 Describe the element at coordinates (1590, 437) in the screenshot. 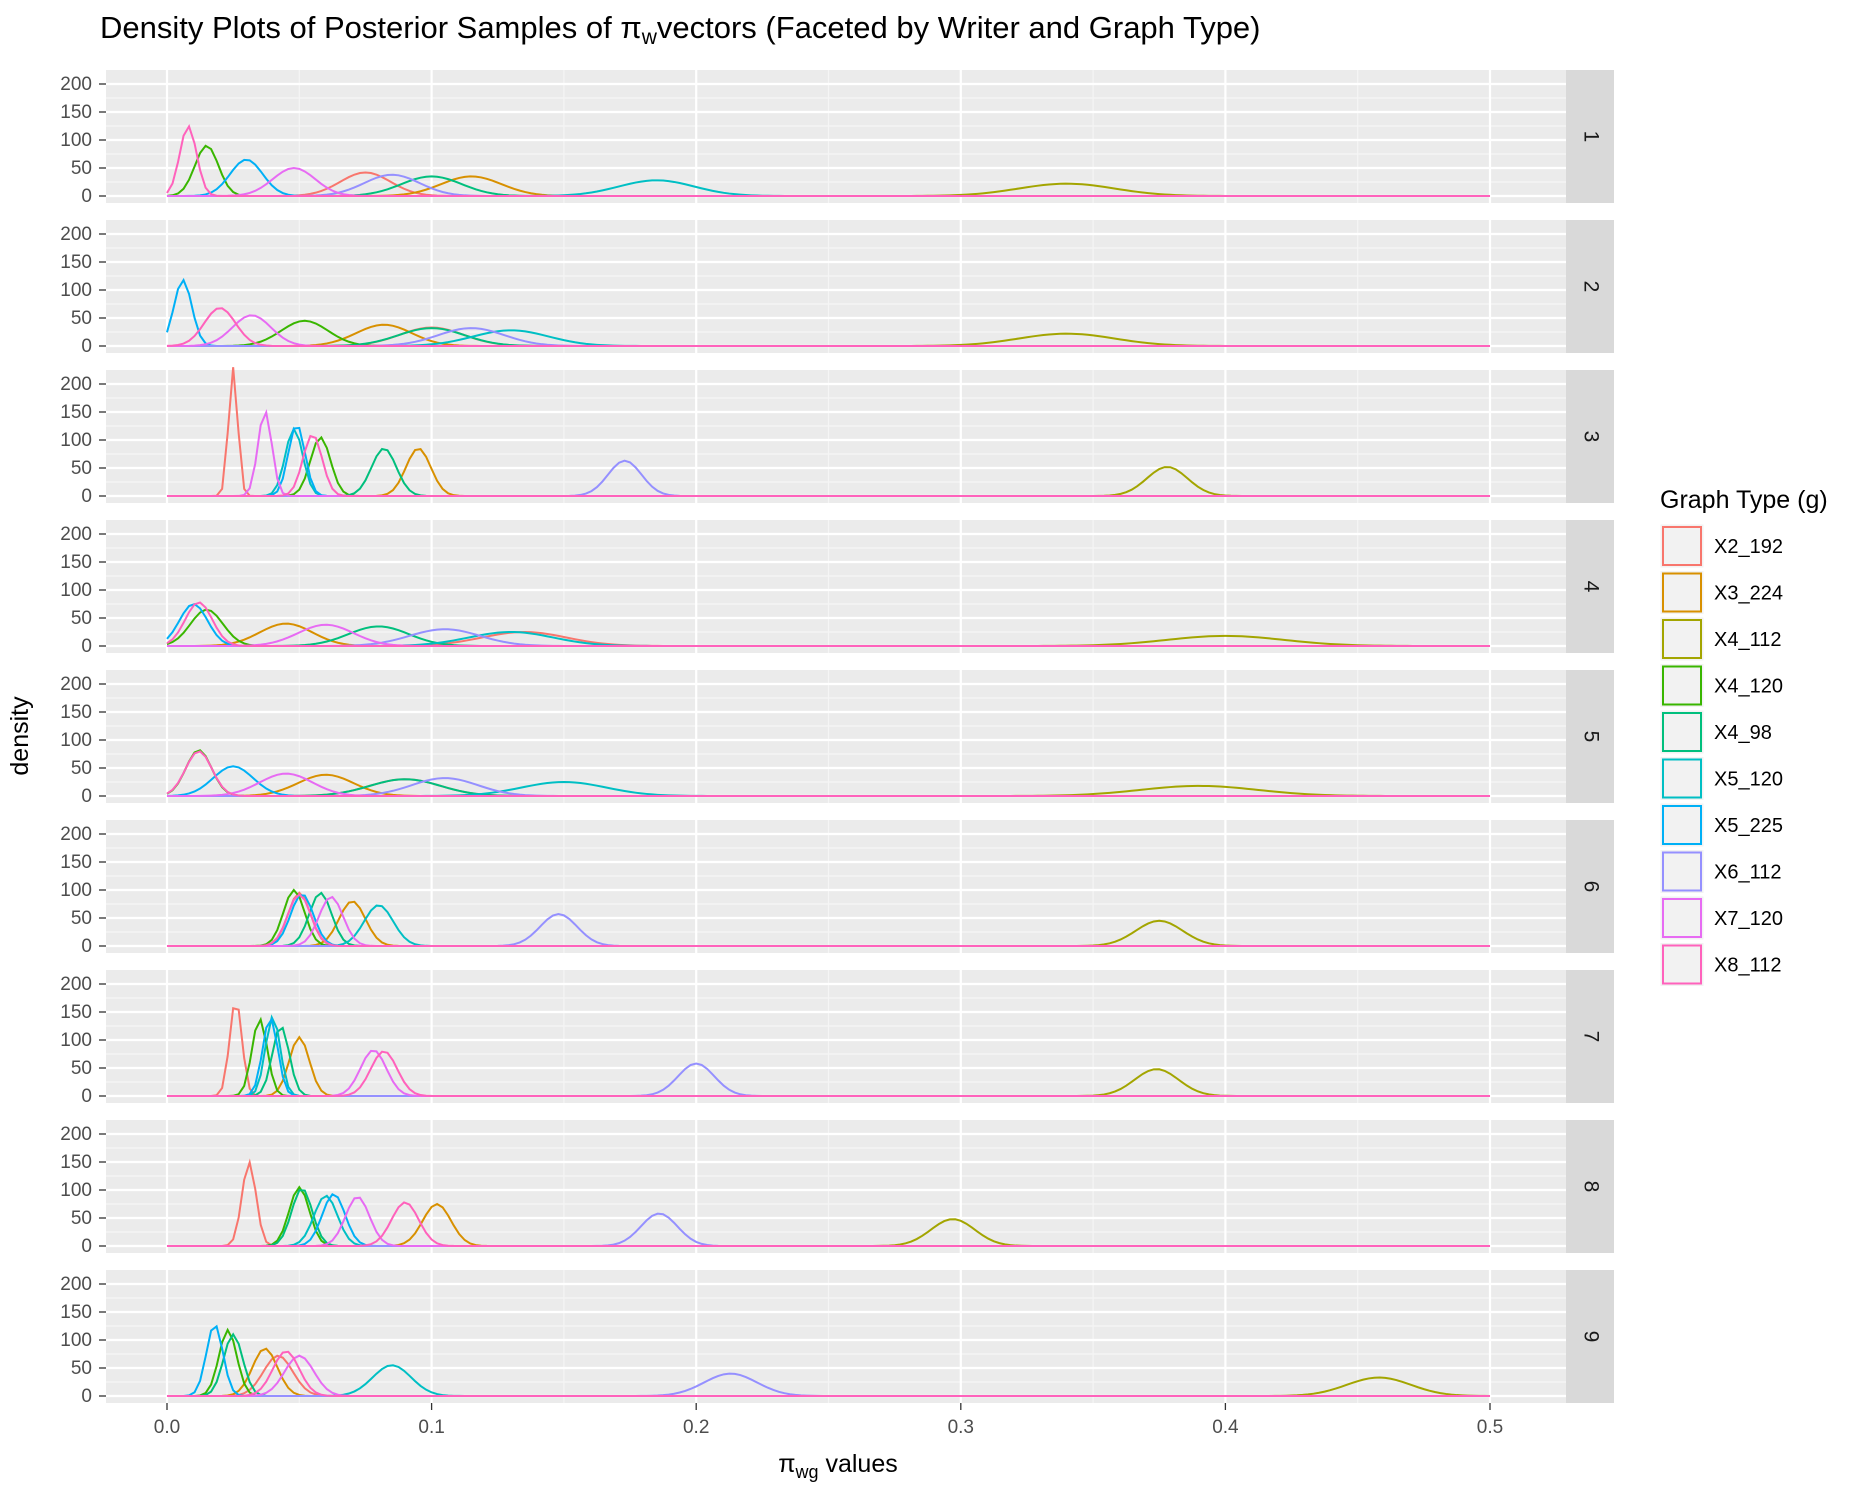

I see `facet-strip-label: 3` at that location.